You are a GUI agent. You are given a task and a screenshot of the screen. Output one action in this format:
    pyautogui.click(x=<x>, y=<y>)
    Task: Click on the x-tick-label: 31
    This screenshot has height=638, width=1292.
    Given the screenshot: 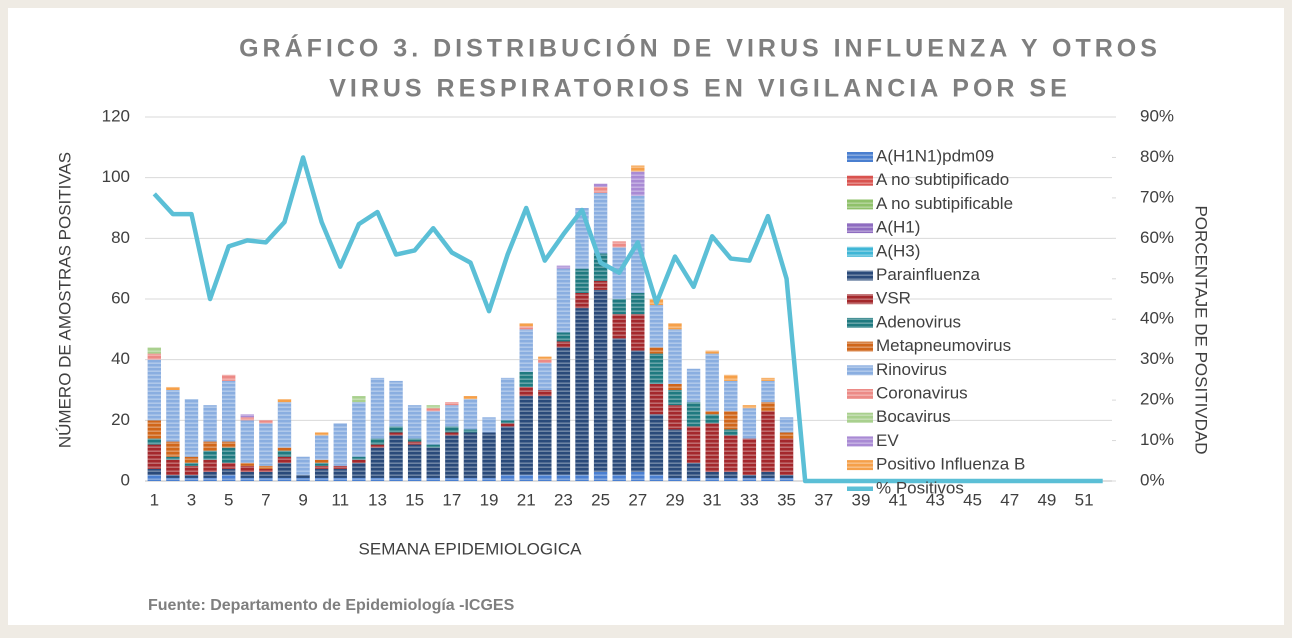 What is the action you would take?
    pyautogui.click(x=712, y=499)
    